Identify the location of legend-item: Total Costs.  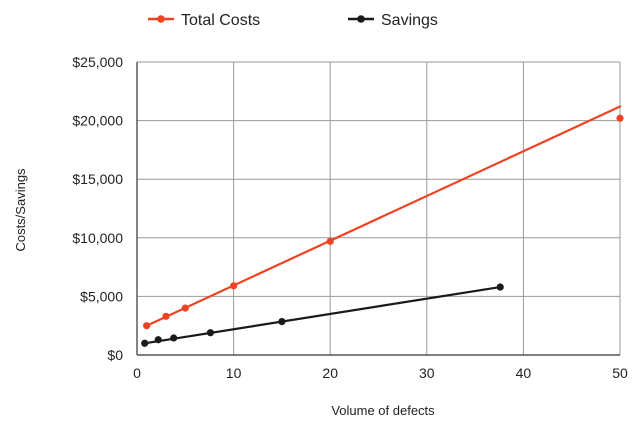
(204, 20).